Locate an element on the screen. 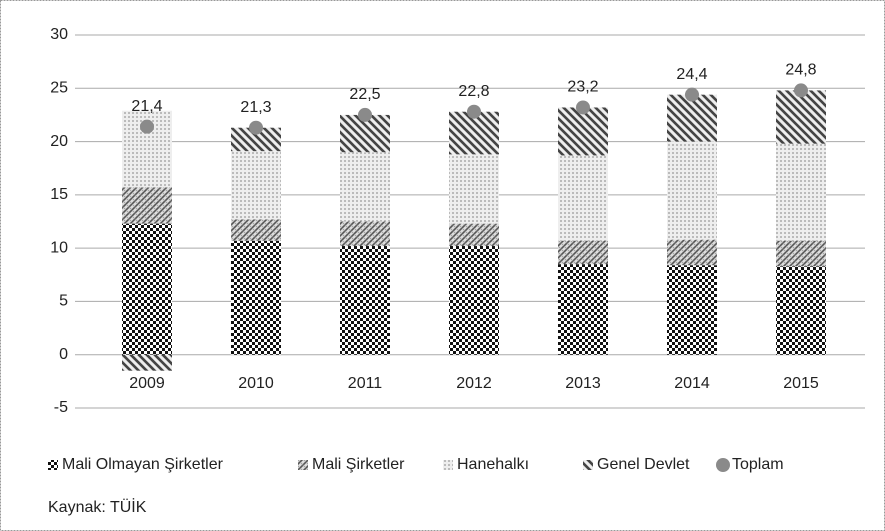  y-tick-label: 25 is located at coordinates (59, 88).